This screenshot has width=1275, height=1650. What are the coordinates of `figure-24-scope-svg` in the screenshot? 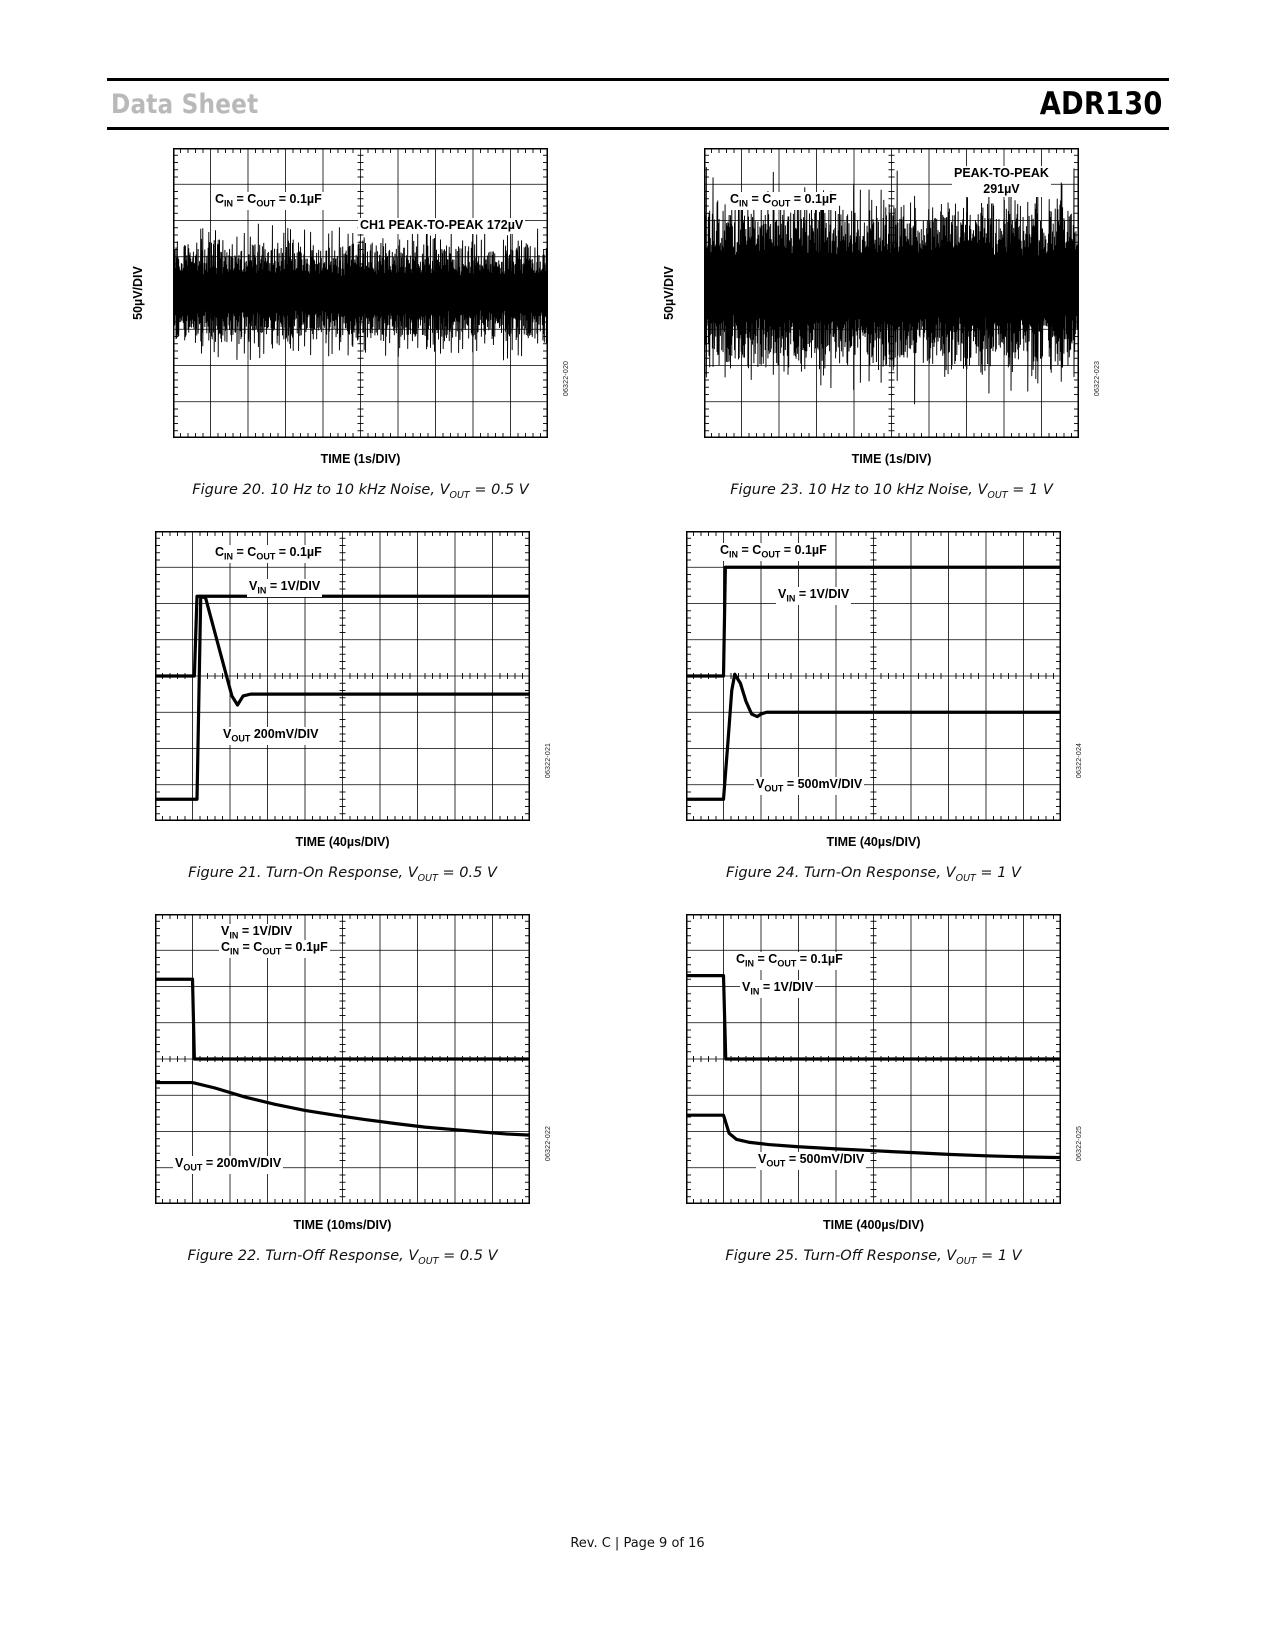 It's located at (873, 675).